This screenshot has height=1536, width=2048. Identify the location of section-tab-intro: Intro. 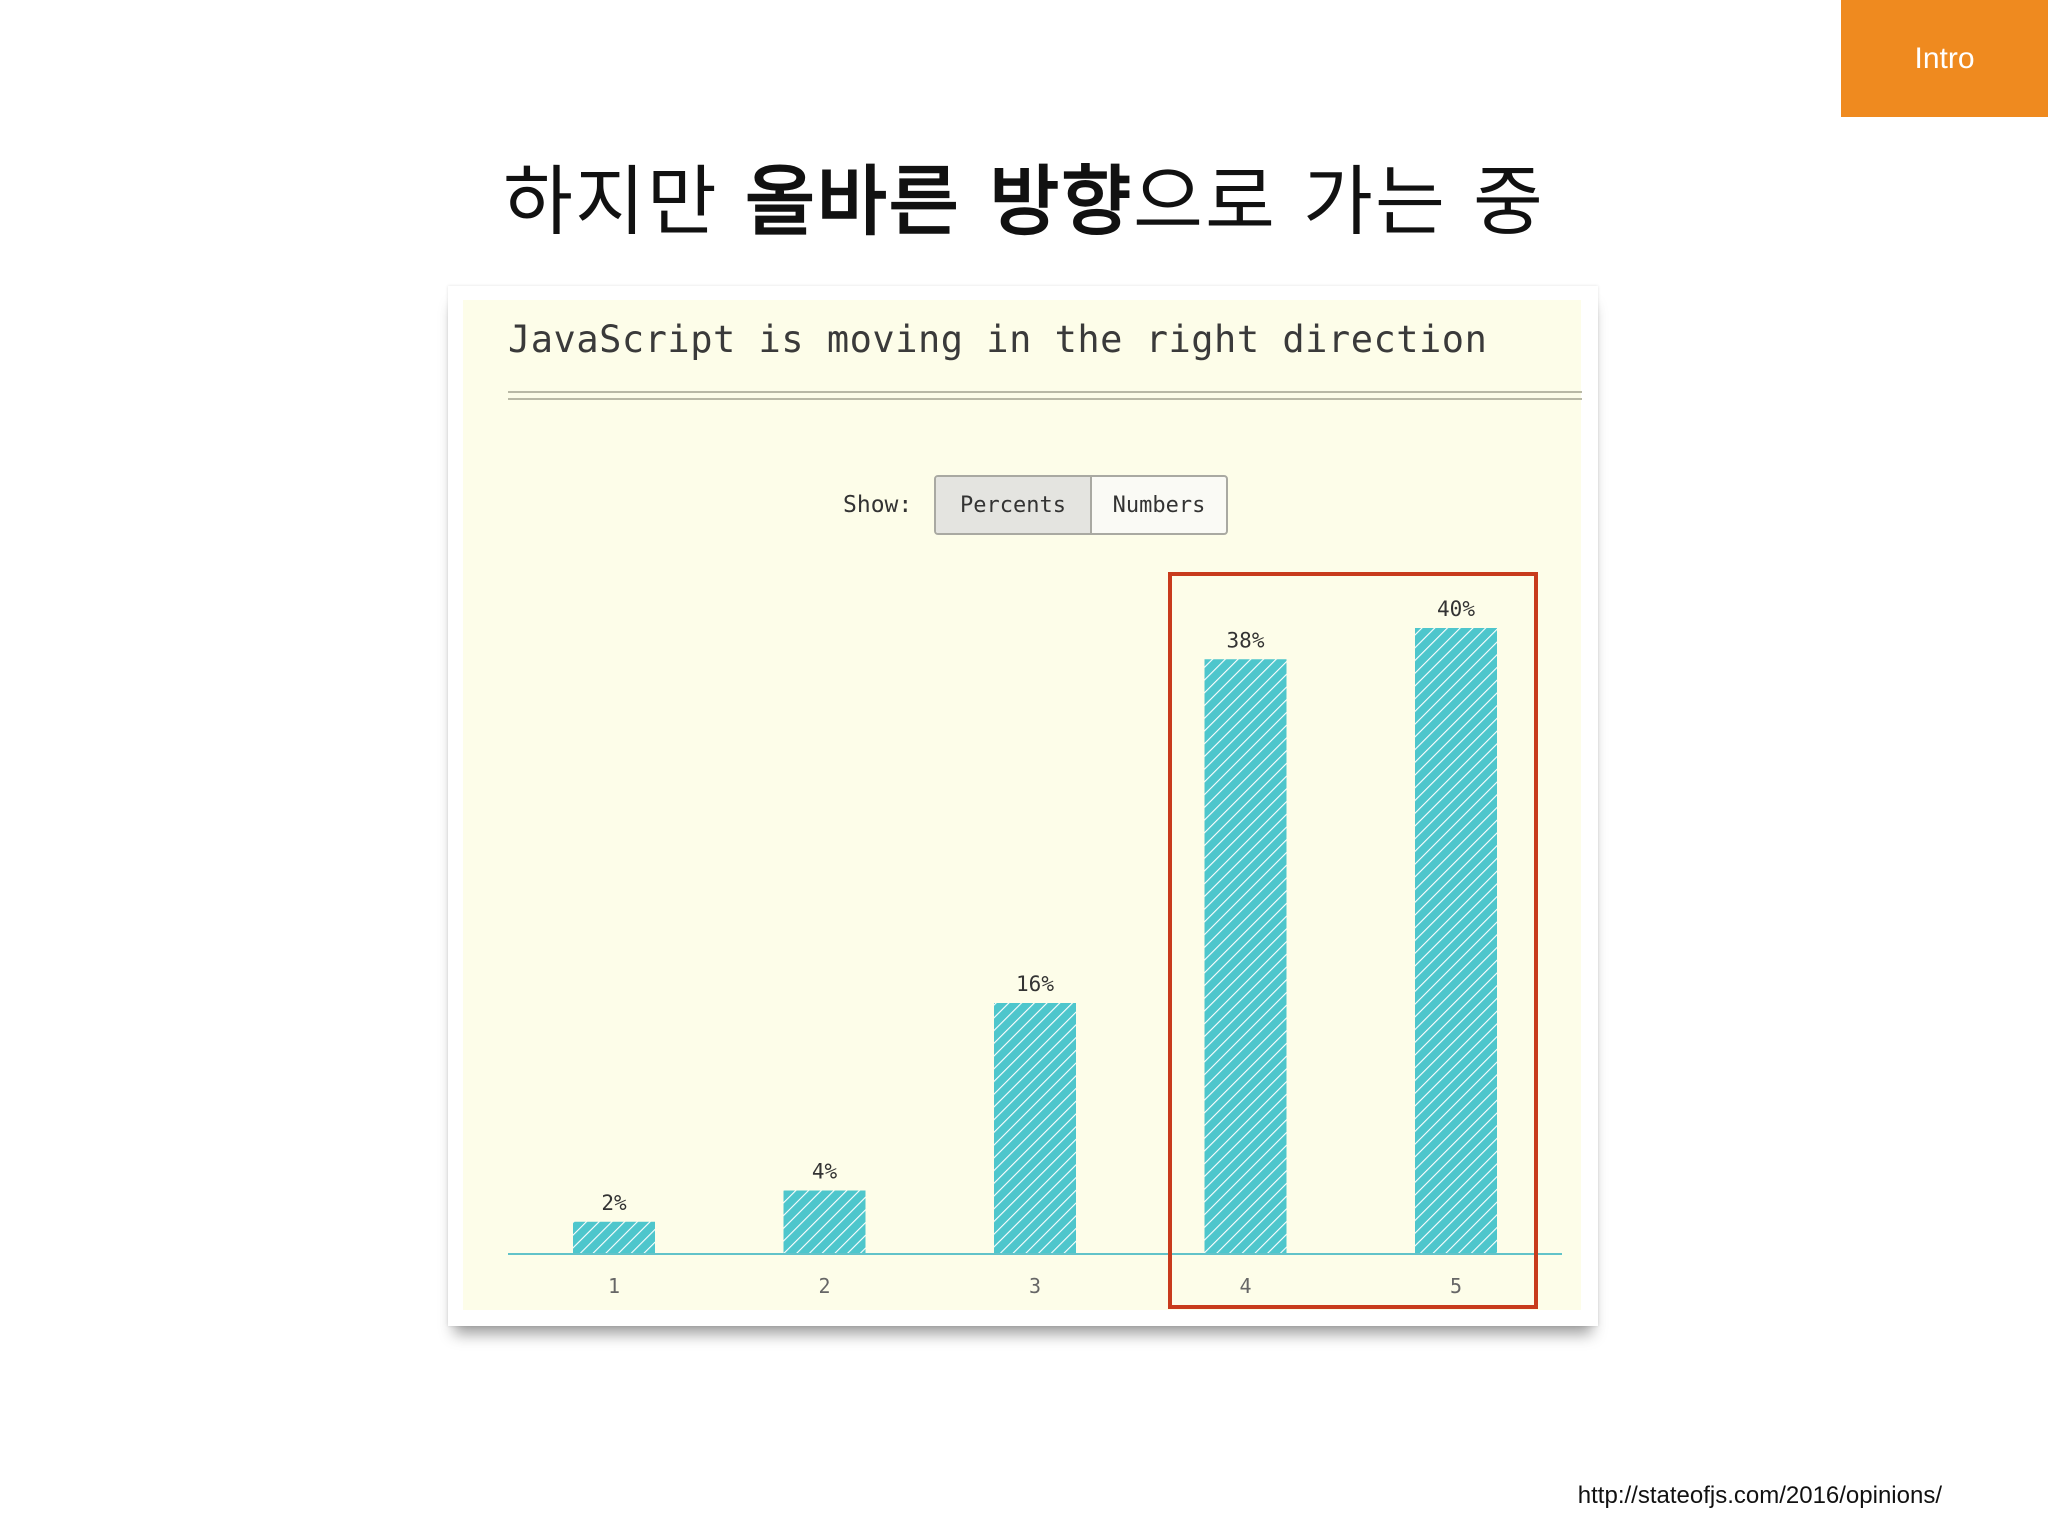
(1944, 58).